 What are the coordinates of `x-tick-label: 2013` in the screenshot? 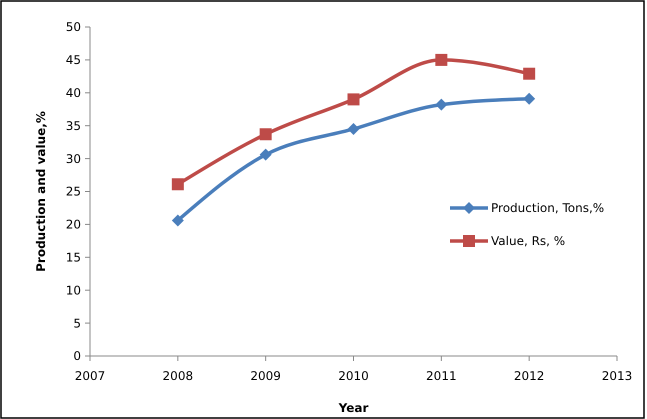 It's located at (617, 376).